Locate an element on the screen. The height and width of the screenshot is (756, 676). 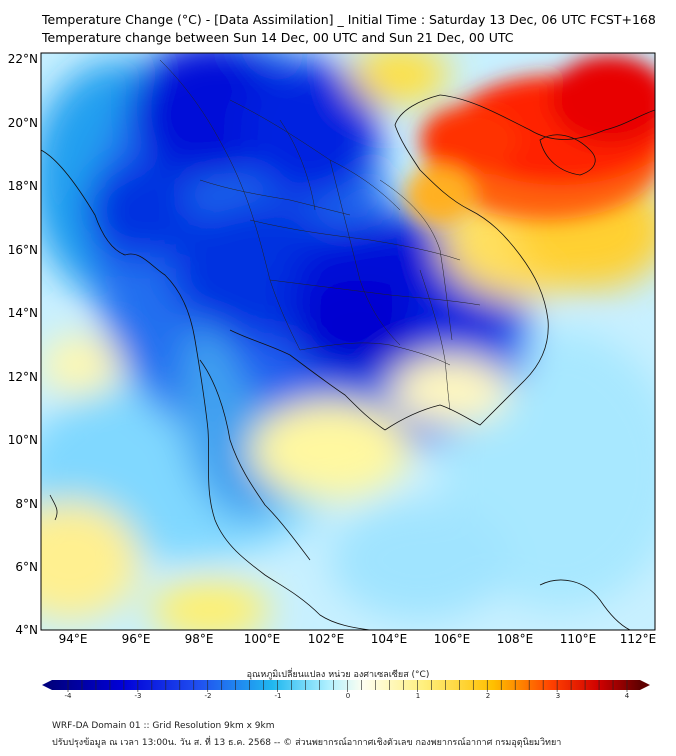
lat-tick: 22°N is located at coordinates (22, 59).